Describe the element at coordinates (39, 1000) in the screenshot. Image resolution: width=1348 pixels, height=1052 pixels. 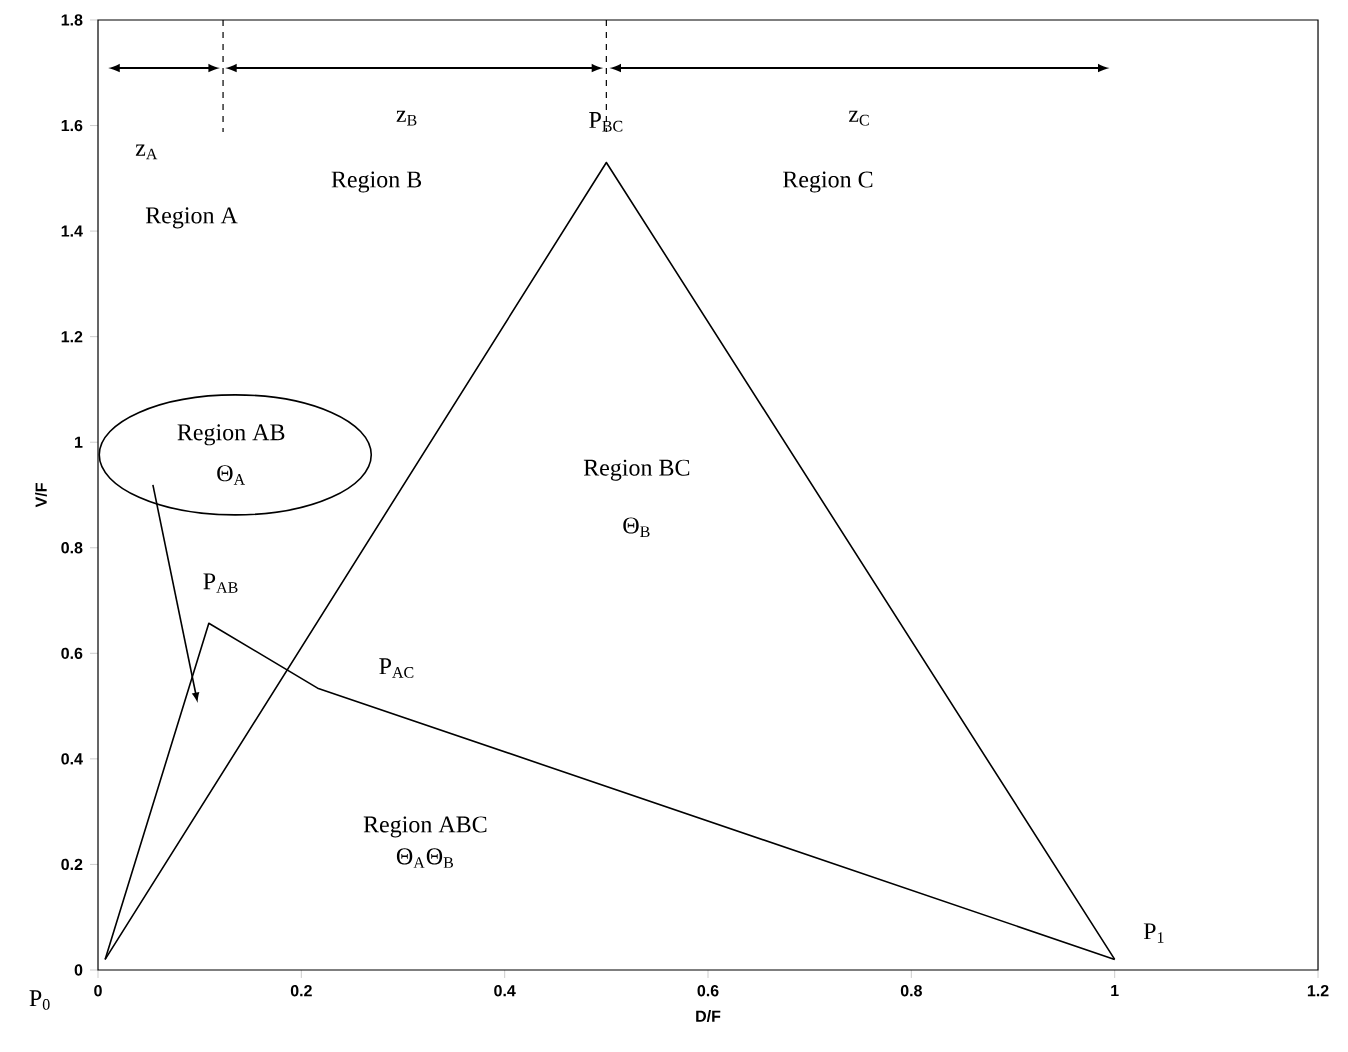
I see `text: P$_{0}$` at that location.